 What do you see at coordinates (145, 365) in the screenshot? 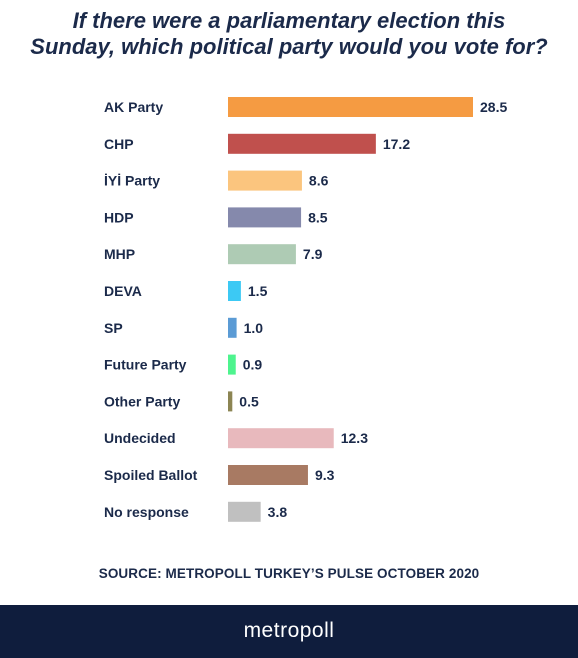
I see `category-label: Future Party` at bounding box center [145, 365].